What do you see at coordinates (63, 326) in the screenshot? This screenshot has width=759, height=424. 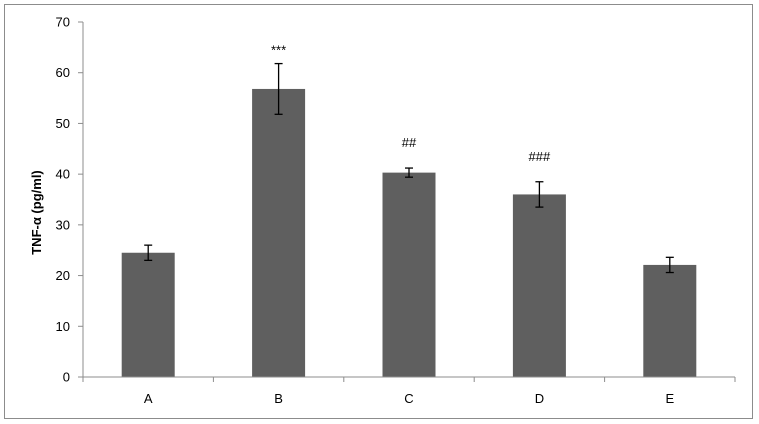 I see `y-tick-label: 10` at bounding box center [63, 326].